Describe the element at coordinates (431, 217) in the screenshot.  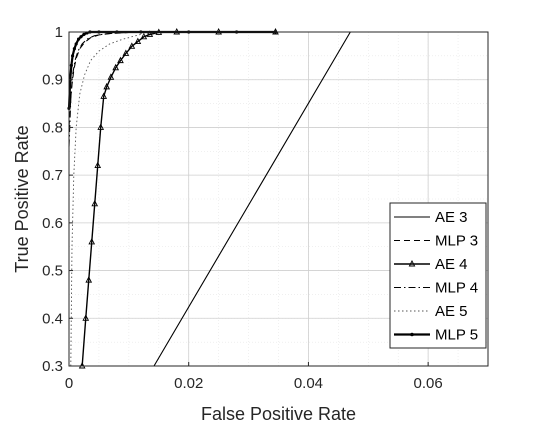
I see `legend-item: AE 3` at that location.